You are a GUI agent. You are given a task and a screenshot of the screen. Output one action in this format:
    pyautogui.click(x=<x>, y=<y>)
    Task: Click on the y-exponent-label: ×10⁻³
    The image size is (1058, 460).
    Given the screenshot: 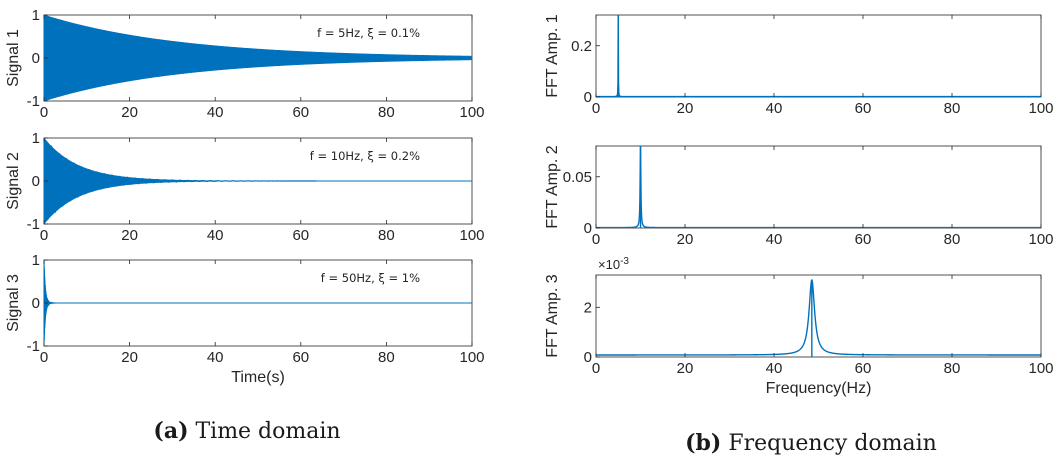 What is the action you would take?
    pyautogui.click(x=613, y=264)
    